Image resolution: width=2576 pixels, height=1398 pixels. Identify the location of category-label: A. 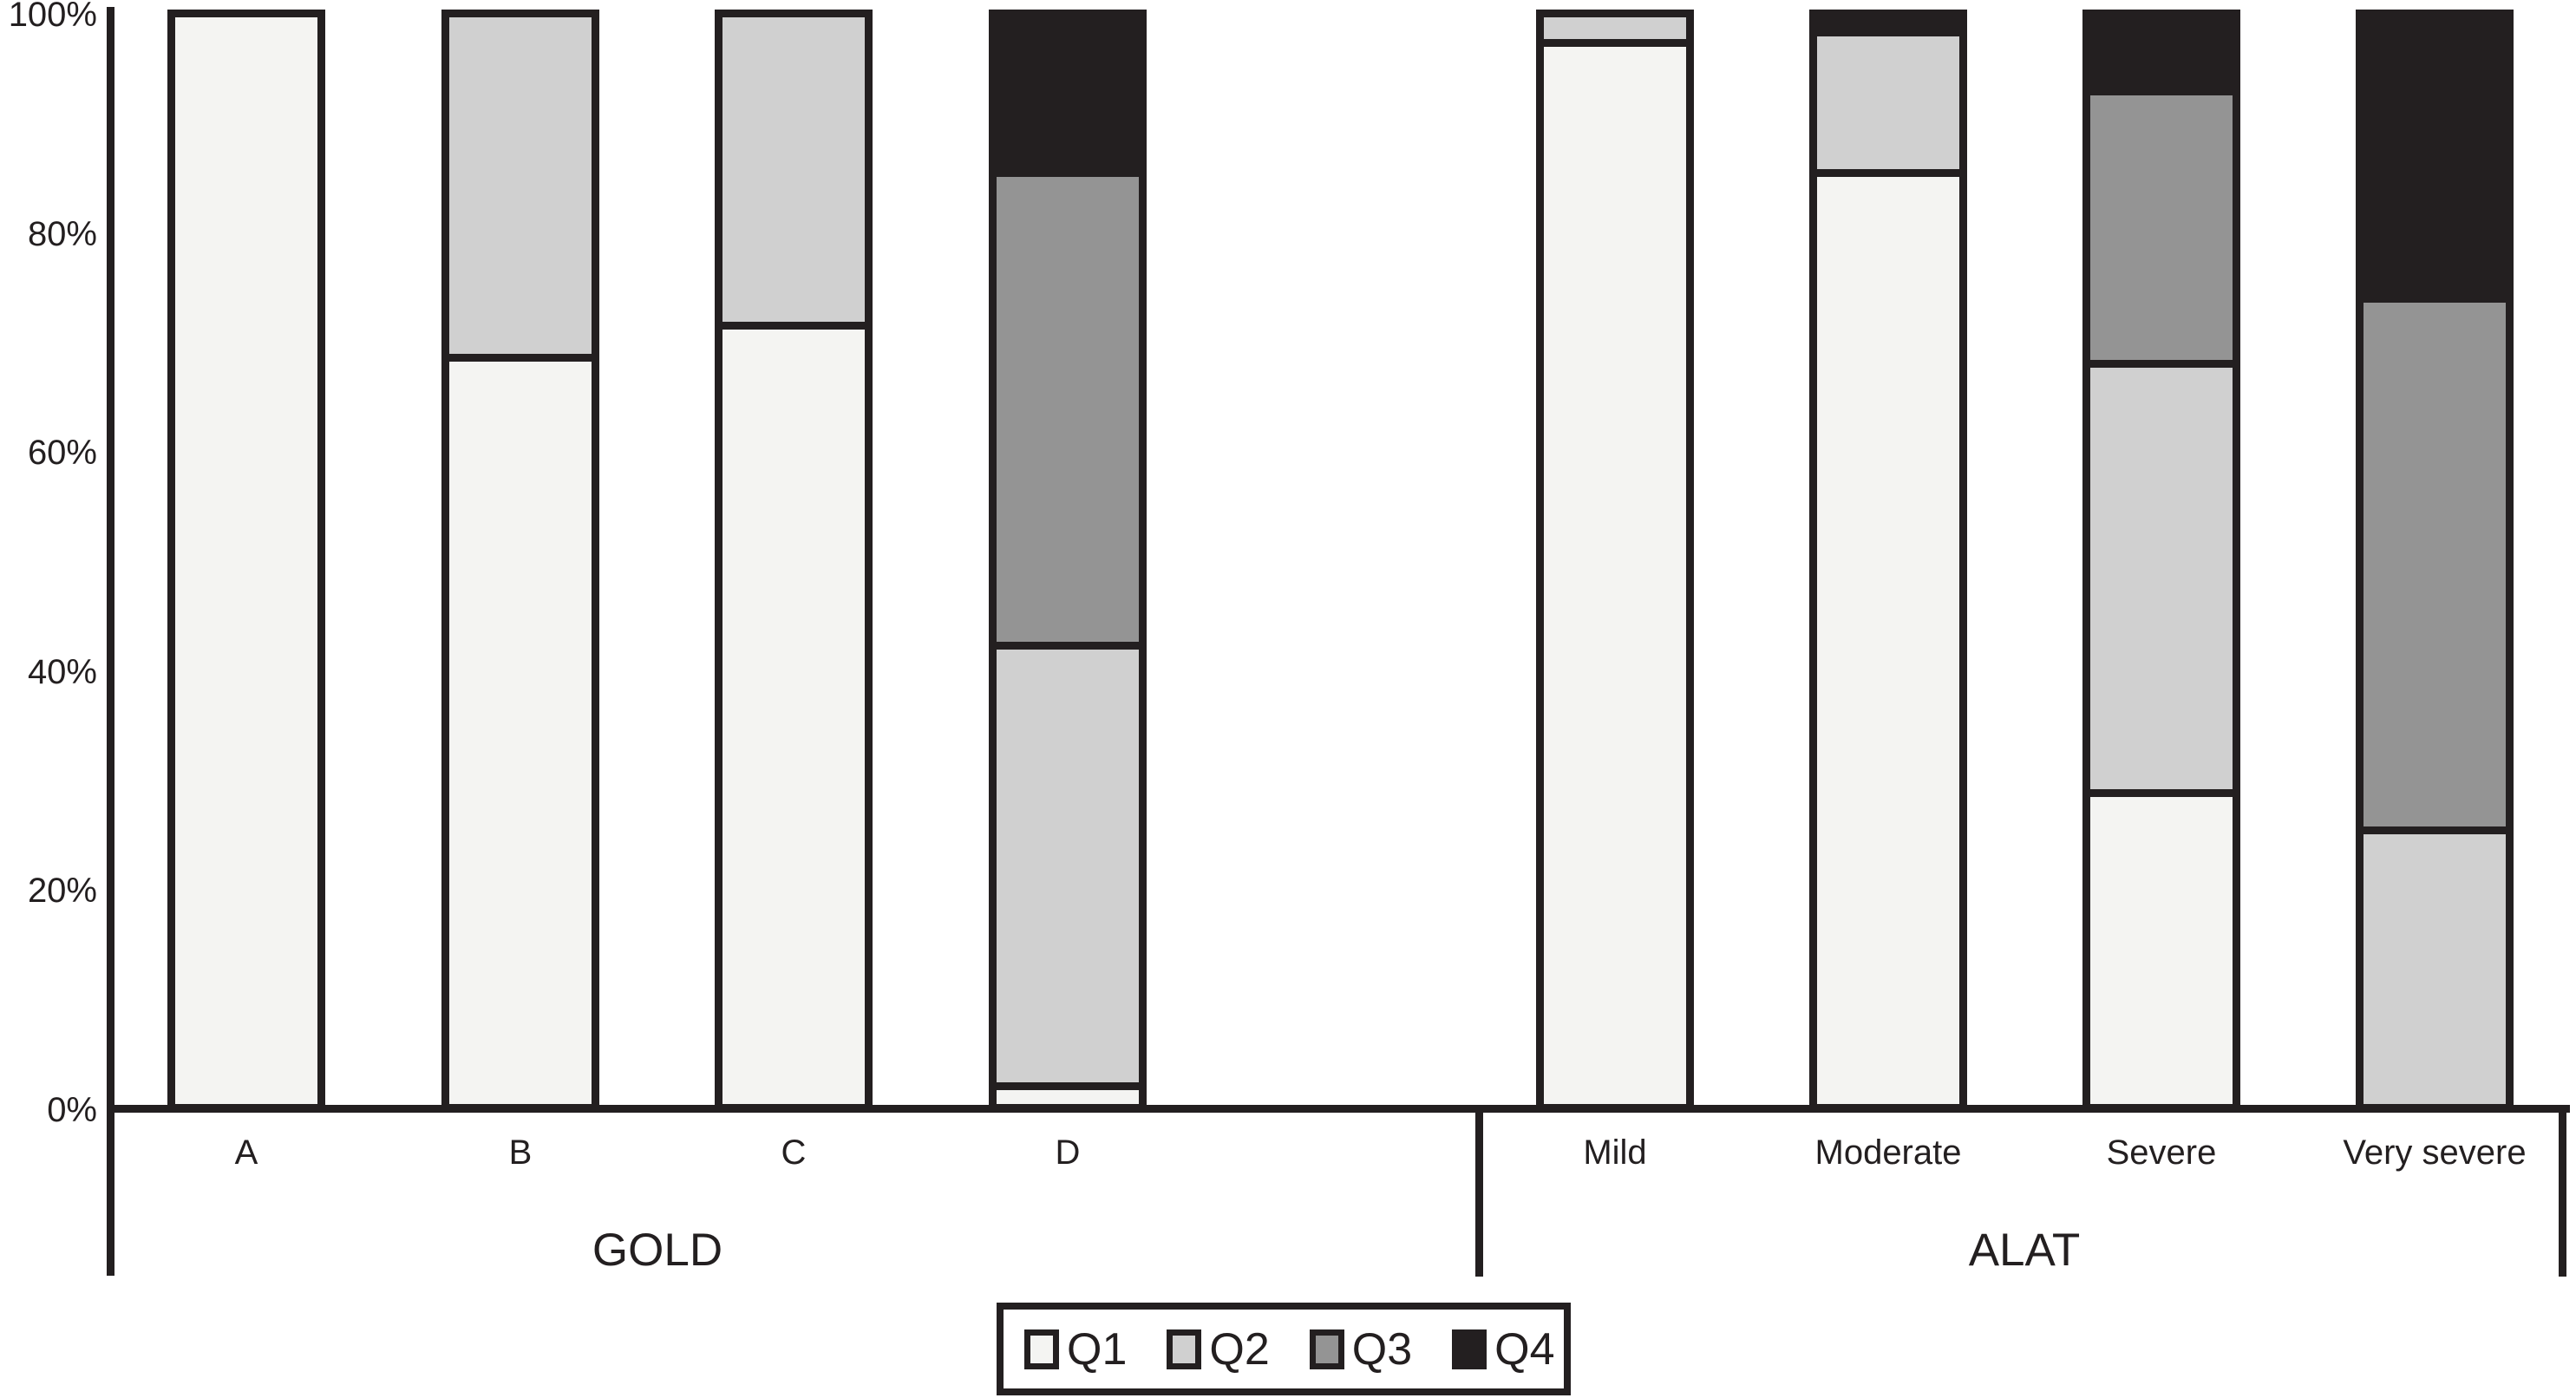
(246, 1152).